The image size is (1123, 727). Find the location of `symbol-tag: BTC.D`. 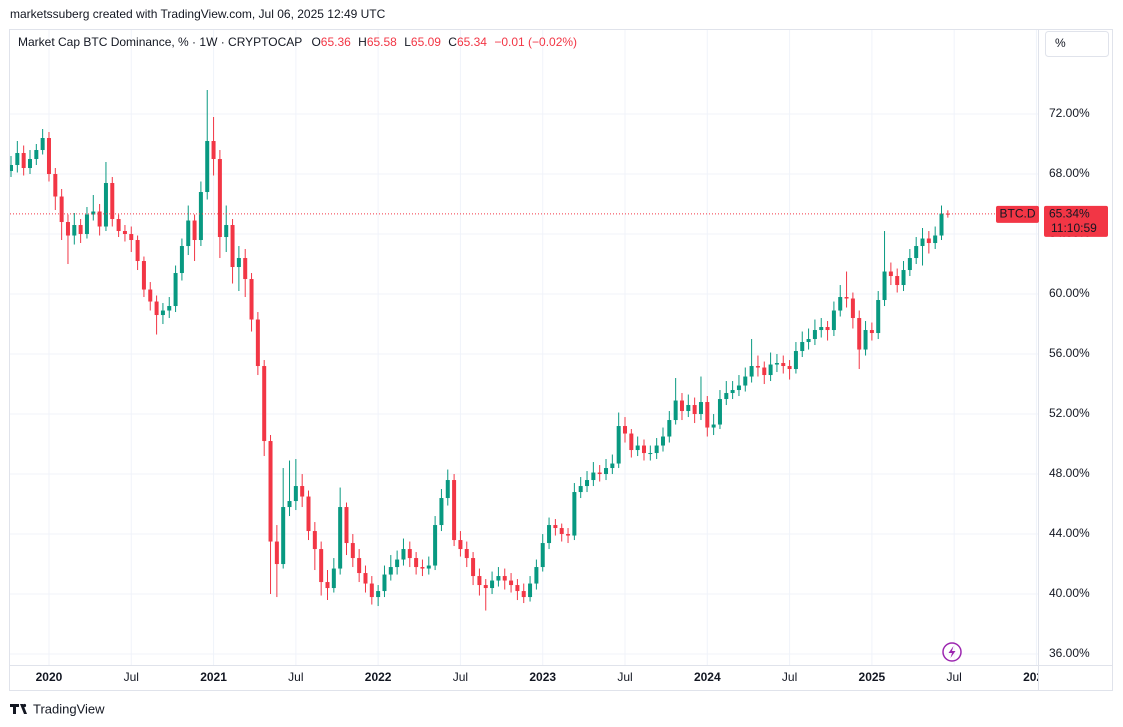

symbol-tag: BTC.D is located at coordinates (1018, 214).